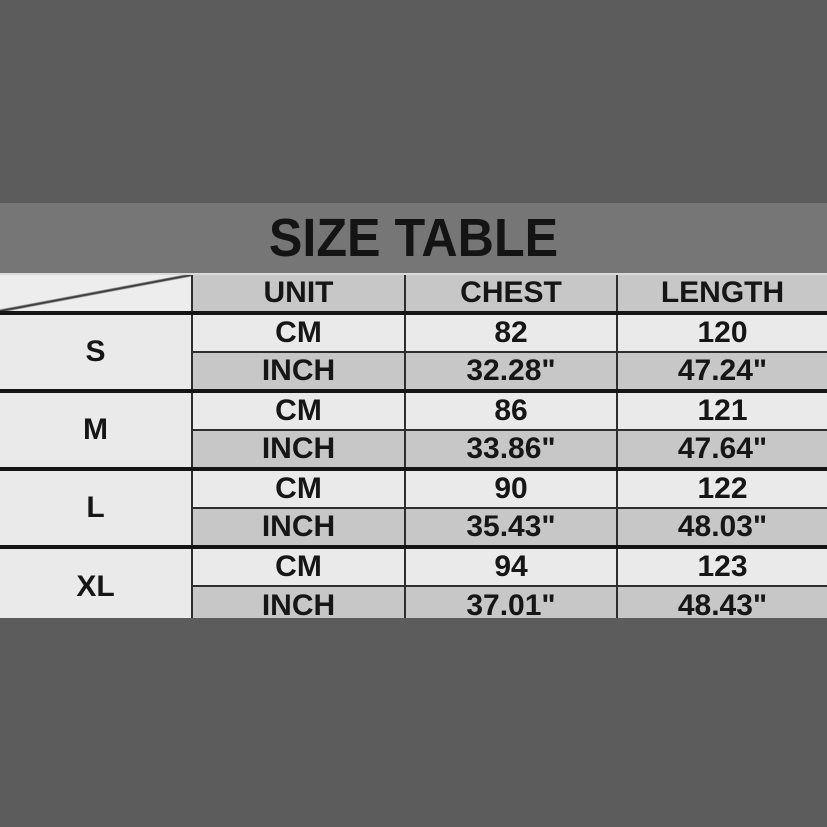  I want to click on col-header-chest: CHEST, so click(510, 294).